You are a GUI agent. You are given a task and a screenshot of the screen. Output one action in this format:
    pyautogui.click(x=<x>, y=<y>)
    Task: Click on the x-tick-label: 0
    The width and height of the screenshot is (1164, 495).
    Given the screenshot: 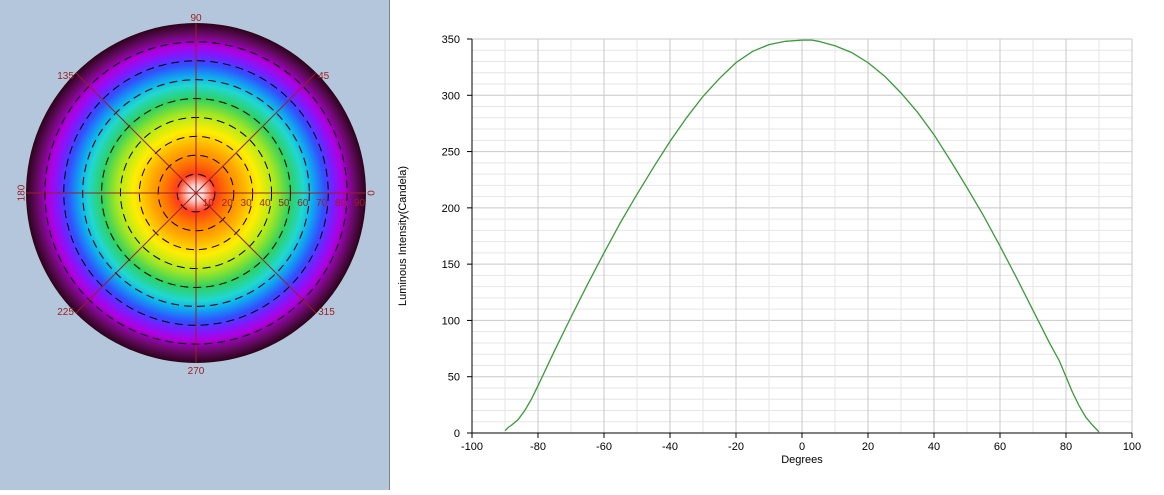 What is the action you would take?
    pyautogui.click(x=802, y=447)
    